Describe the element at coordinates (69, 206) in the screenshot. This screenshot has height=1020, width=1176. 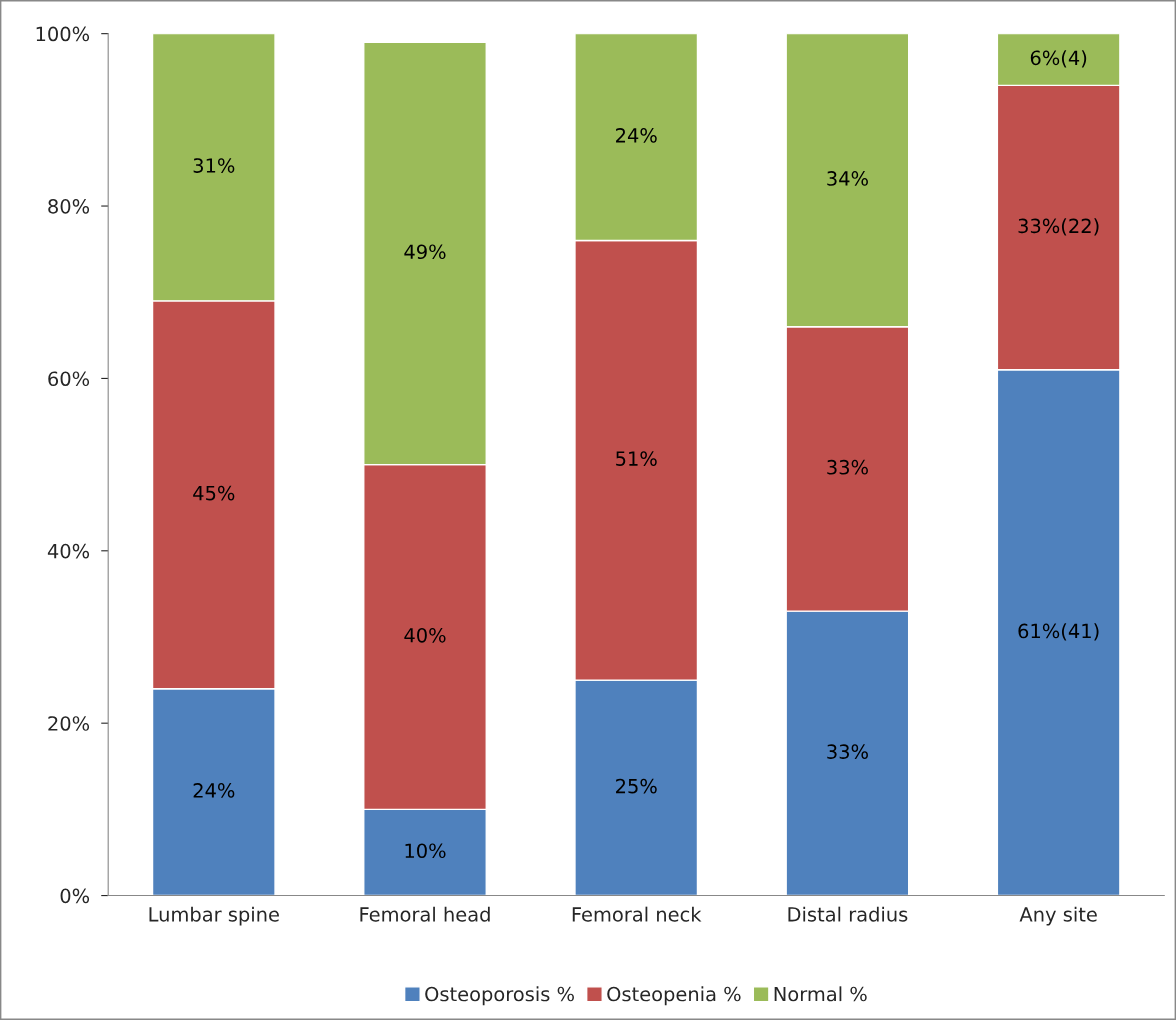
I see `y-tick-label: 80%` at that location.